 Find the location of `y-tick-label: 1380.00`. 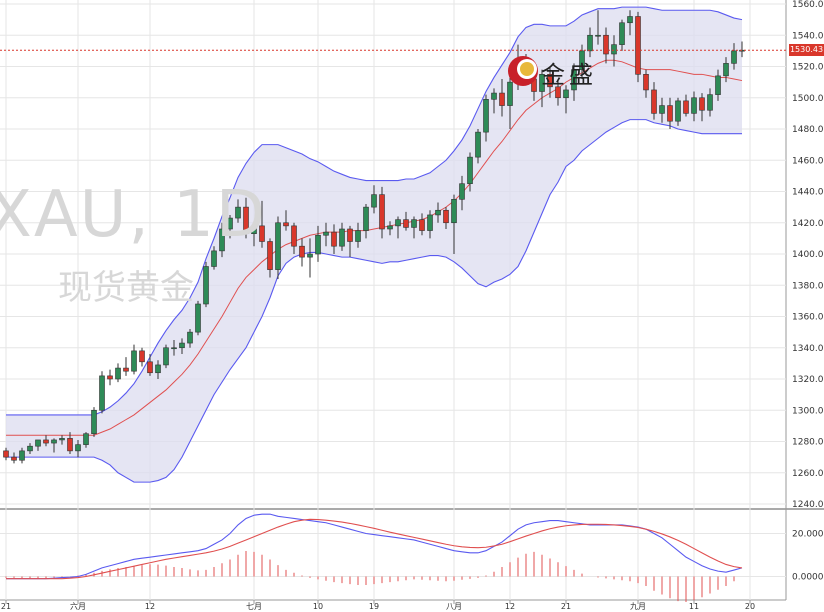

y-tick-label: 1380.00 is located at coordinates (808, 286).